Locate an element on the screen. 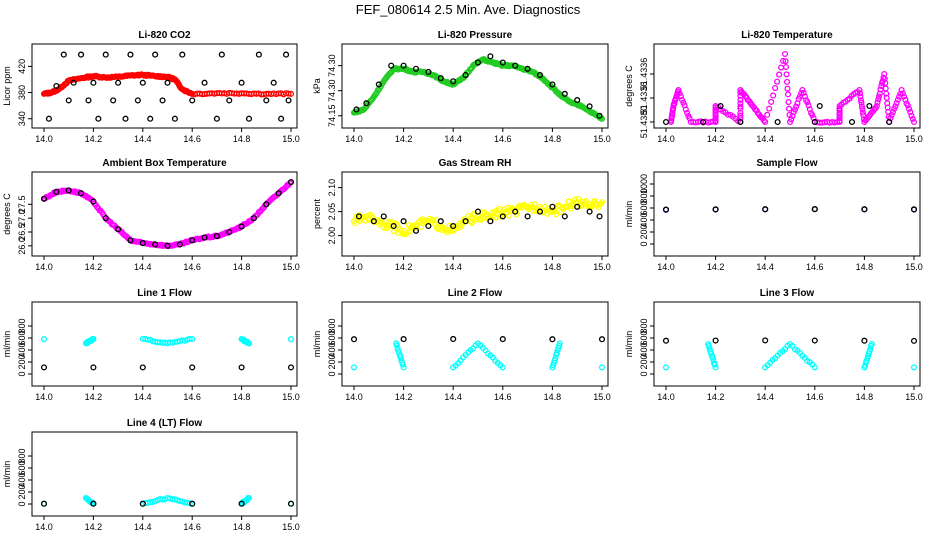  y-tick-label: 600 is located at coordinates (644, 337).